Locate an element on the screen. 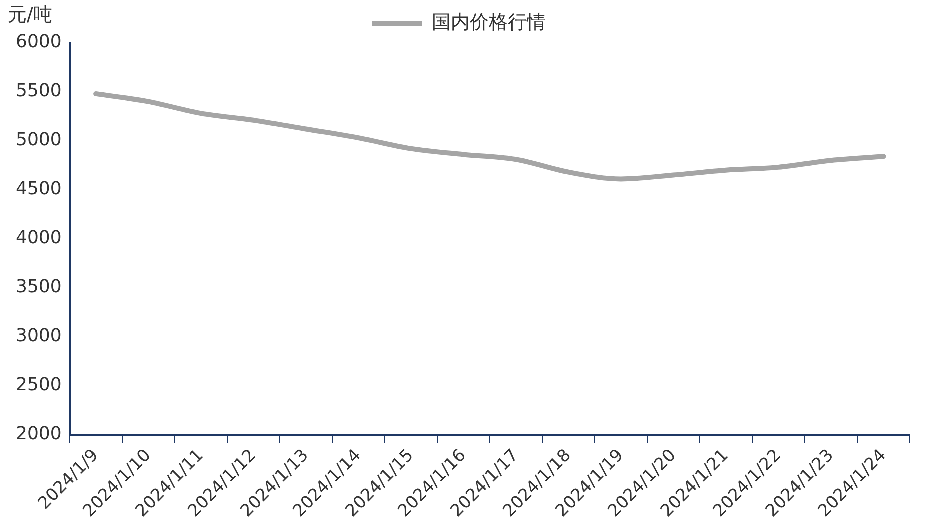 Image resolution: width=940 pixels, height=531 pixels. legend-label: 国内价格行情 is located at coordinates (489, 22).